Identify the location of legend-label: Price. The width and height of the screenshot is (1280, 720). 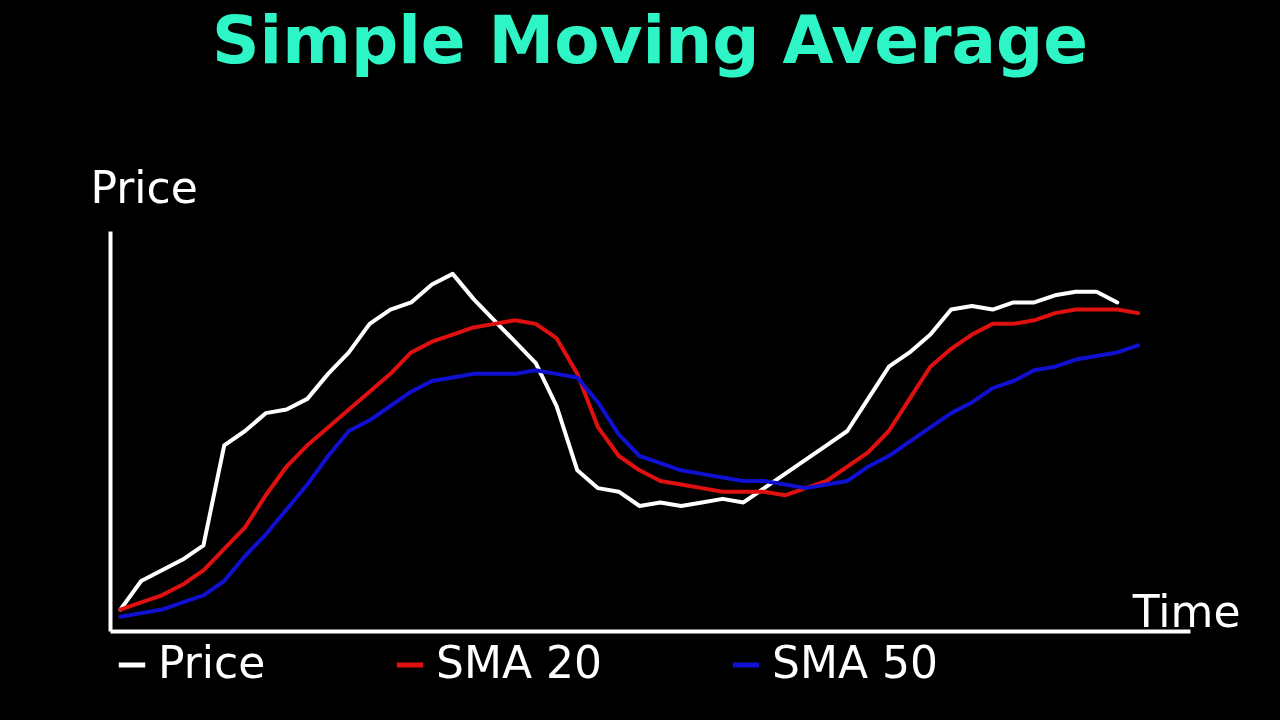
(212, 662).